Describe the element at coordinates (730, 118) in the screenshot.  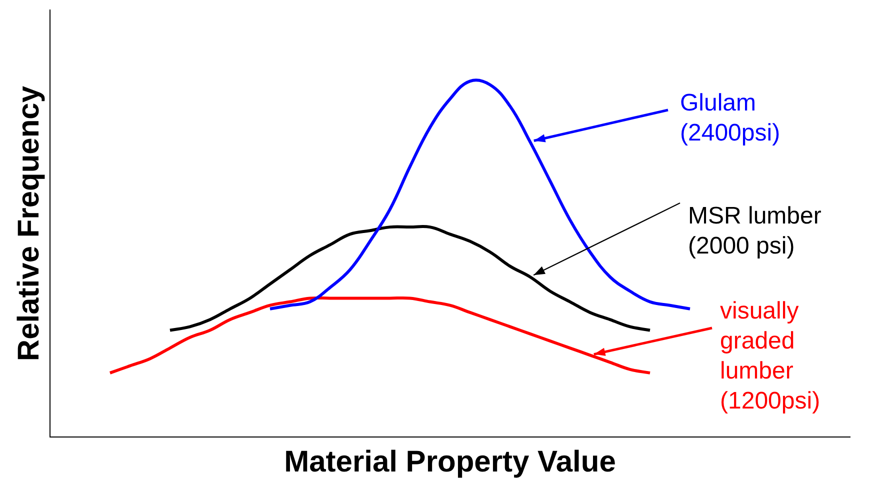
I see `text: Glulam (2400psi)` at that location.